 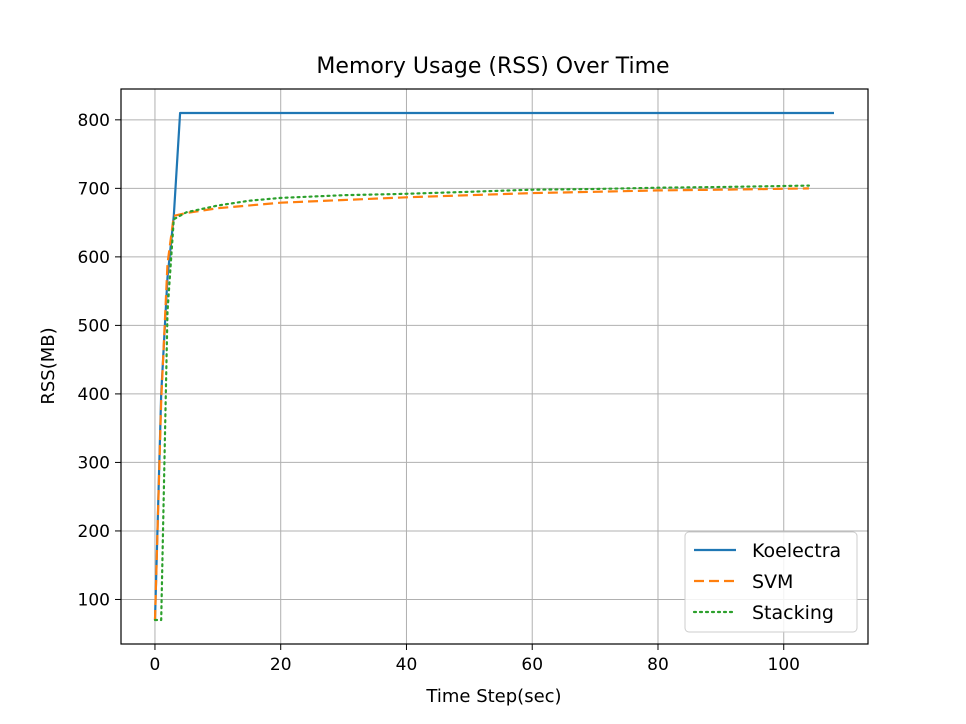 I want to click on x-tick-label: 60, so click(x=532, y=665).